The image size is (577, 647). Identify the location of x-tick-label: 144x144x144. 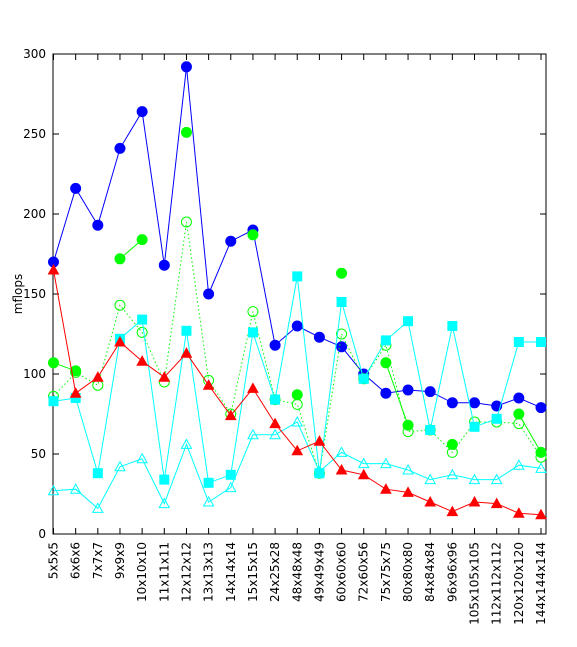
(541, 583).